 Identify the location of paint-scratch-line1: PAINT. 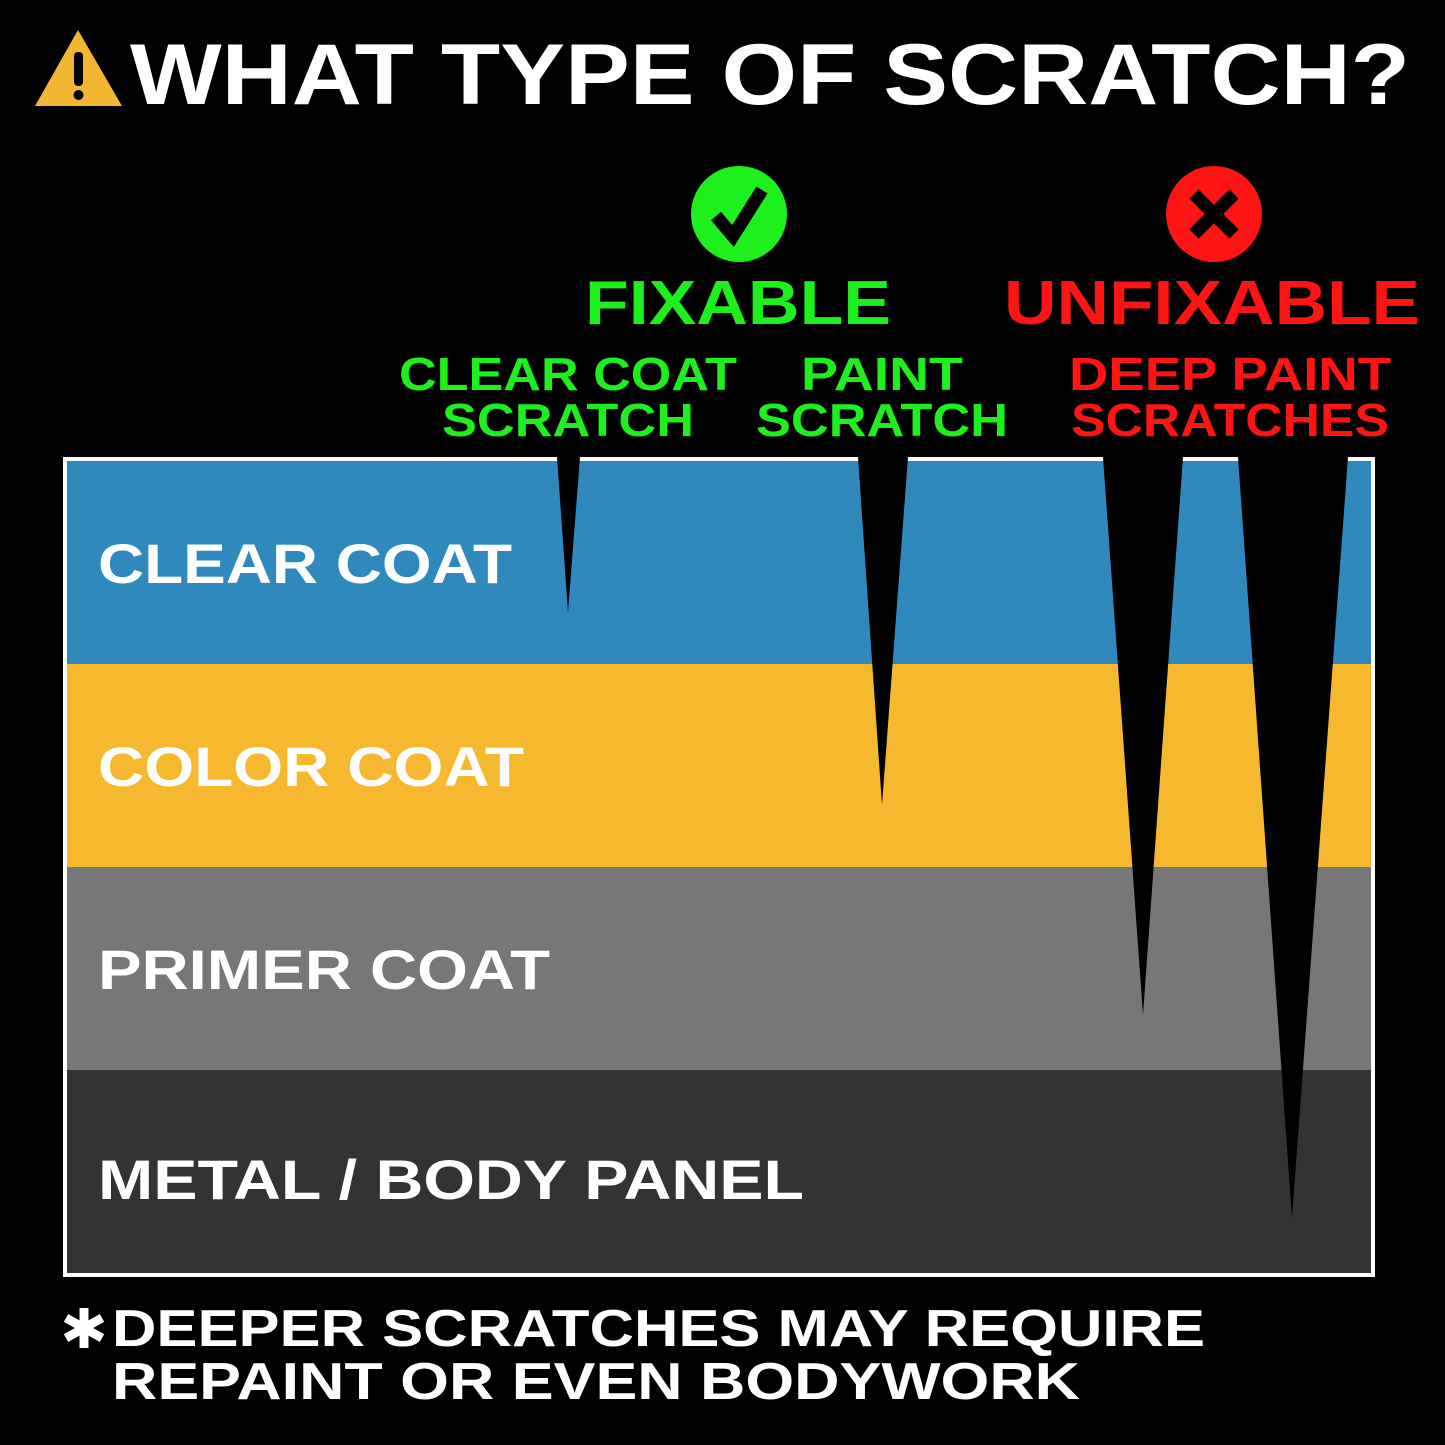
(882, 374).